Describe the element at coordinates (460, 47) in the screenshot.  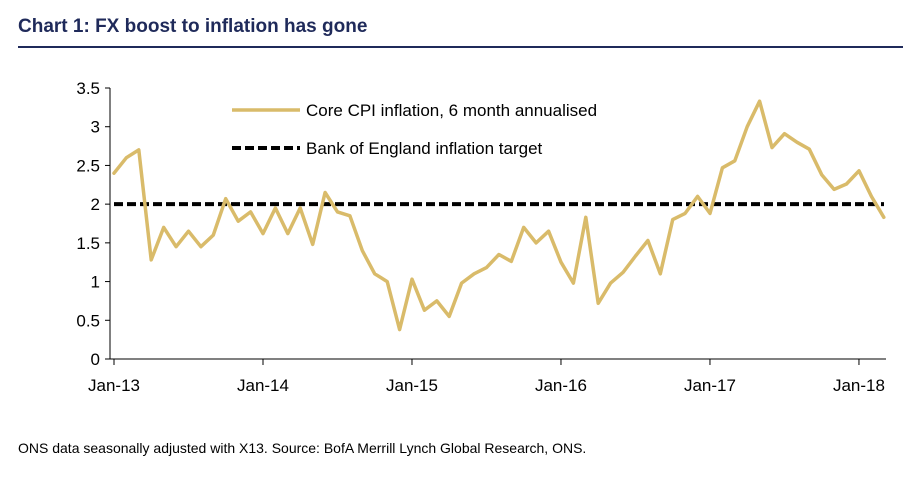
I see `title-divider` at that location.